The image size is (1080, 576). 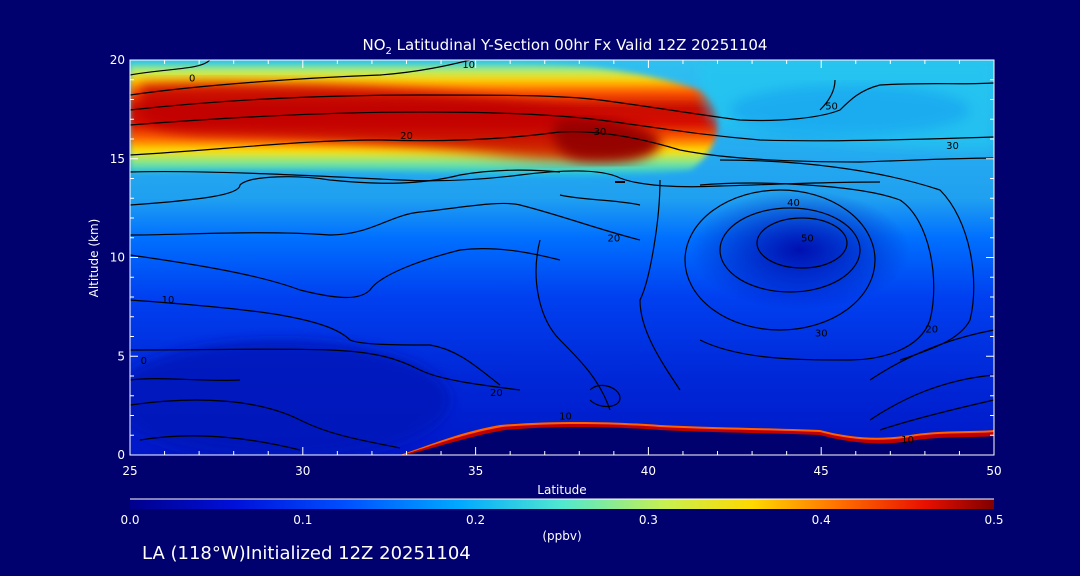 I want to click on colorbar-label: (ppbv), so click(x=561, y=536).